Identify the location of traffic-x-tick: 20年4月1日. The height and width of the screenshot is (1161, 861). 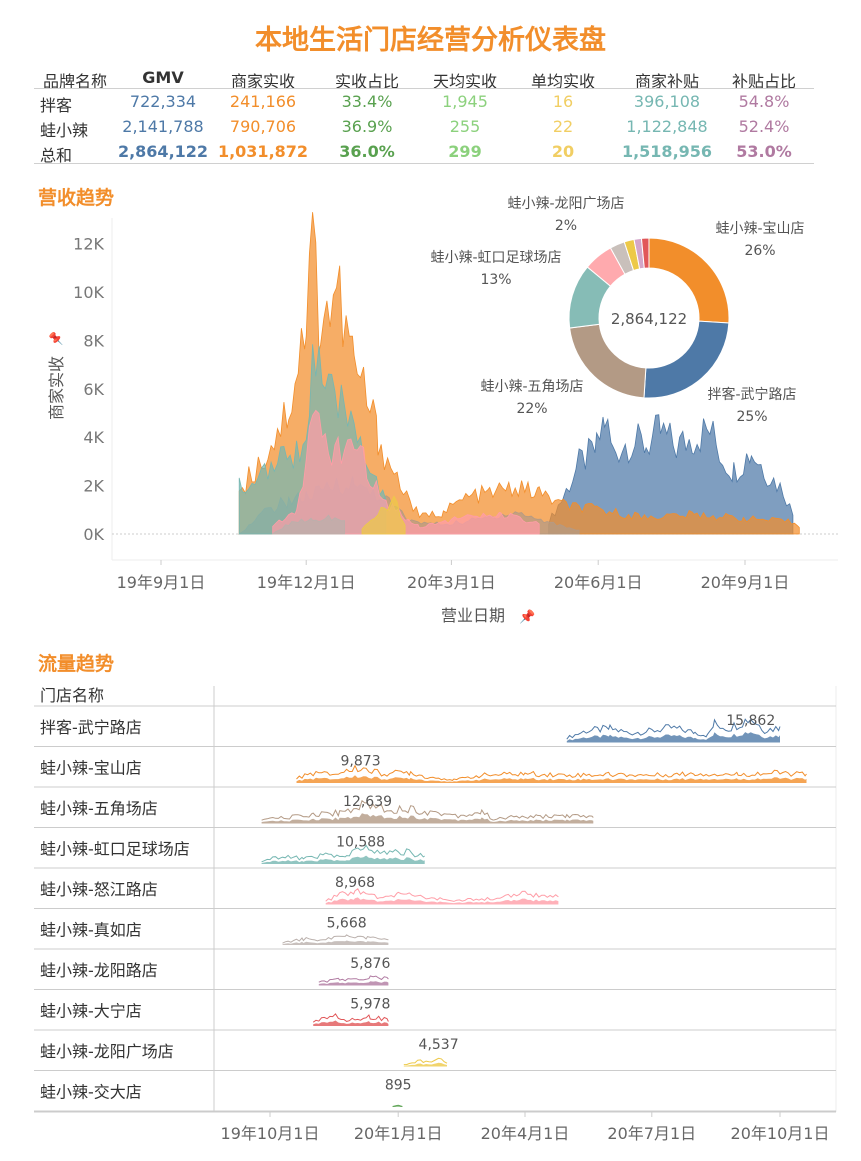
(525, 1133).